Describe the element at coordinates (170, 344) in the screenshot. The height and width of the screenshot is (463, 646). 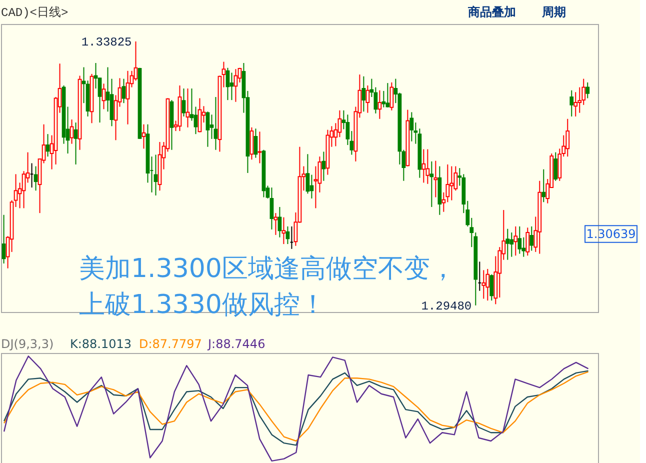
I see `text: D:87.7797` at that location.